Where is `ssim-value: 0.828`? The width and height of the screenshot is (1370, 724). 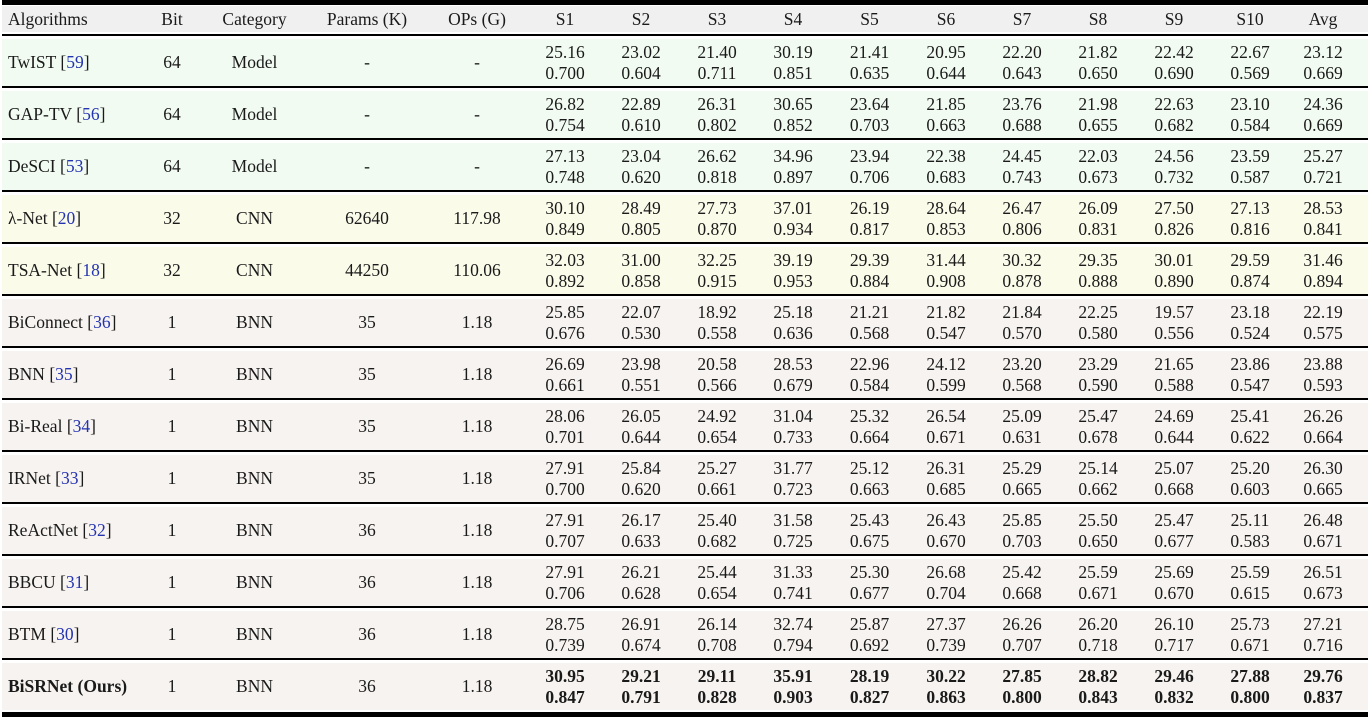 ssim-value: 0.828 is located at coordinates (717, 696).